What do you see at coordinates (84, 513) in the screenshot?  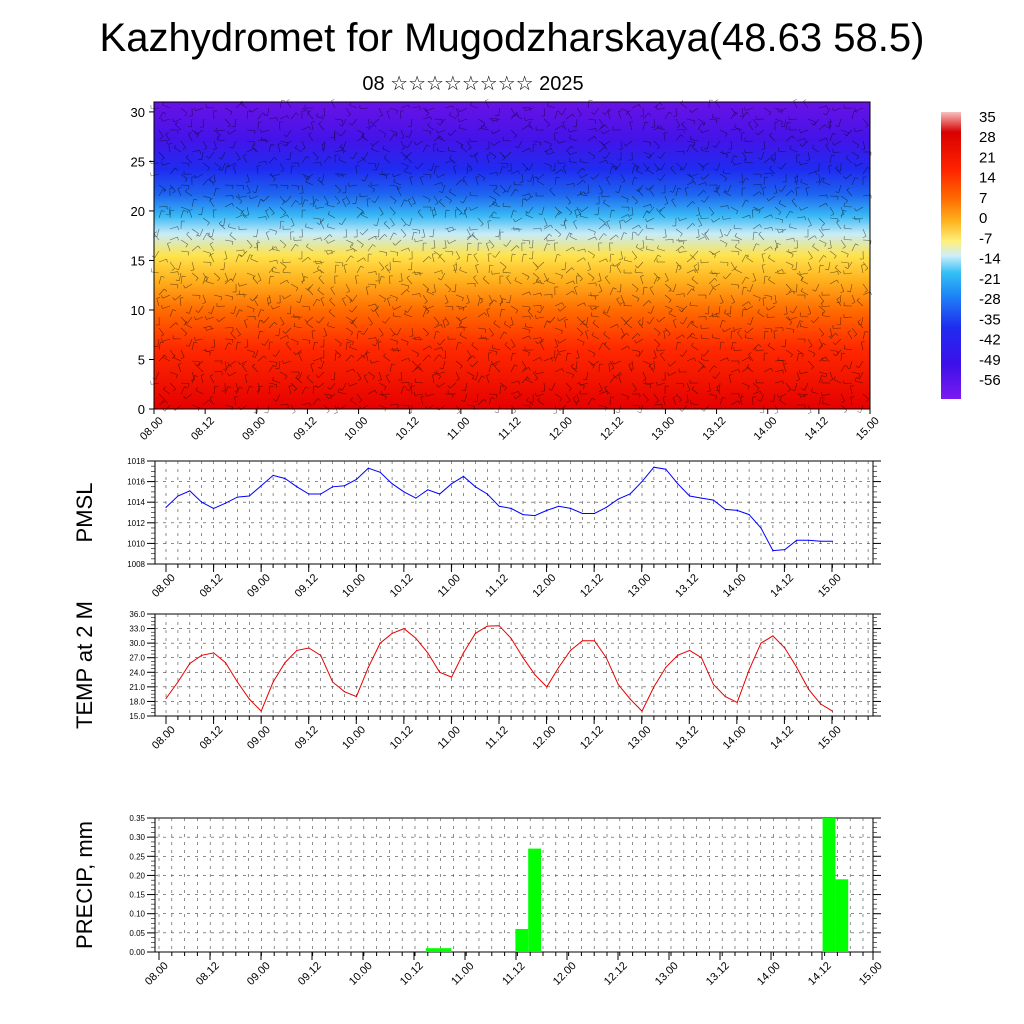 I see `pmsl-axis-title: PMSL` at bounding box center [84, 513].